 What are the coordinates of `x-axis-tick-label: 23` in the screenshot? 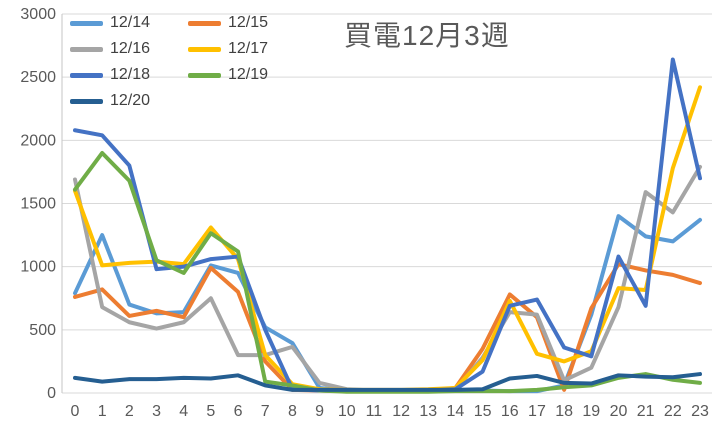 It's located at (700, 411).